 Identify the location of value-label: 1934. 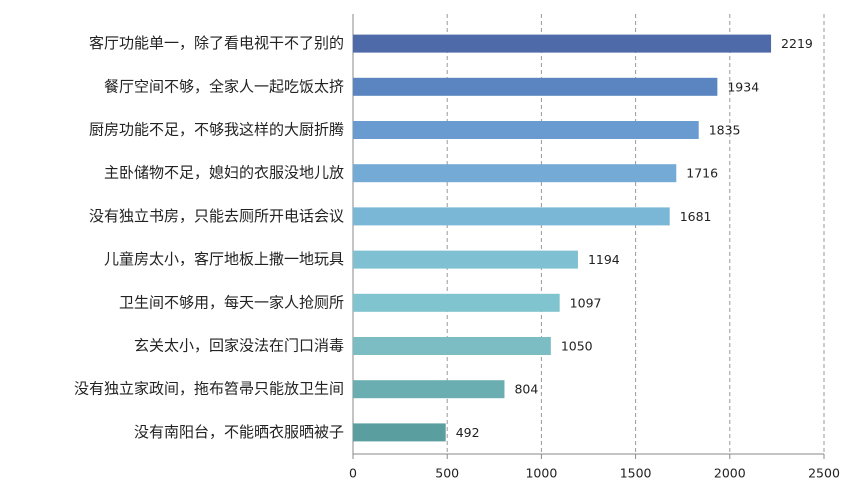
(743, 86).